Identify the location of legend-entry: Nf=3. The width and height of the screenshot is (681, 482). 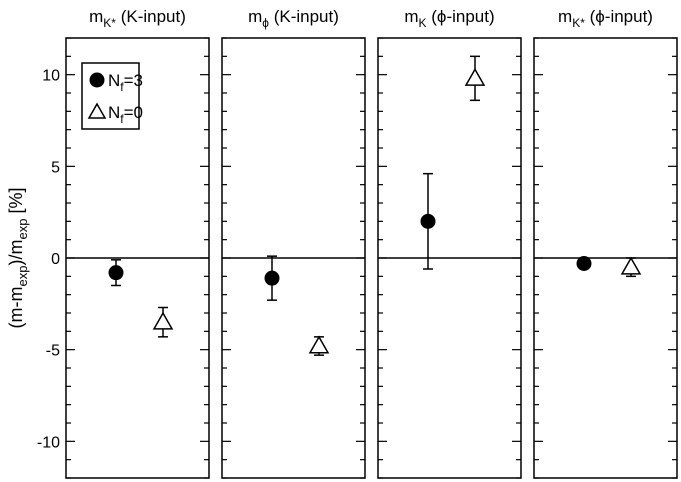
(116, 82).